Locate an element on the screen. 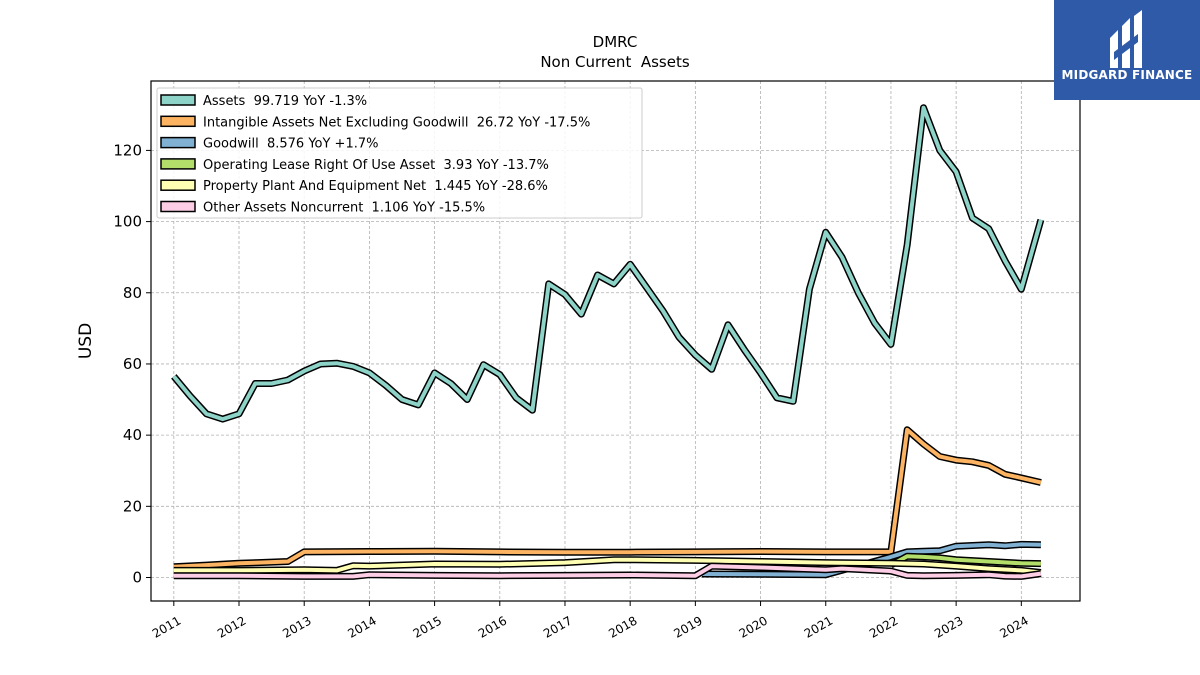  y-tick-label: 60 is located at coordinates (132, 364).